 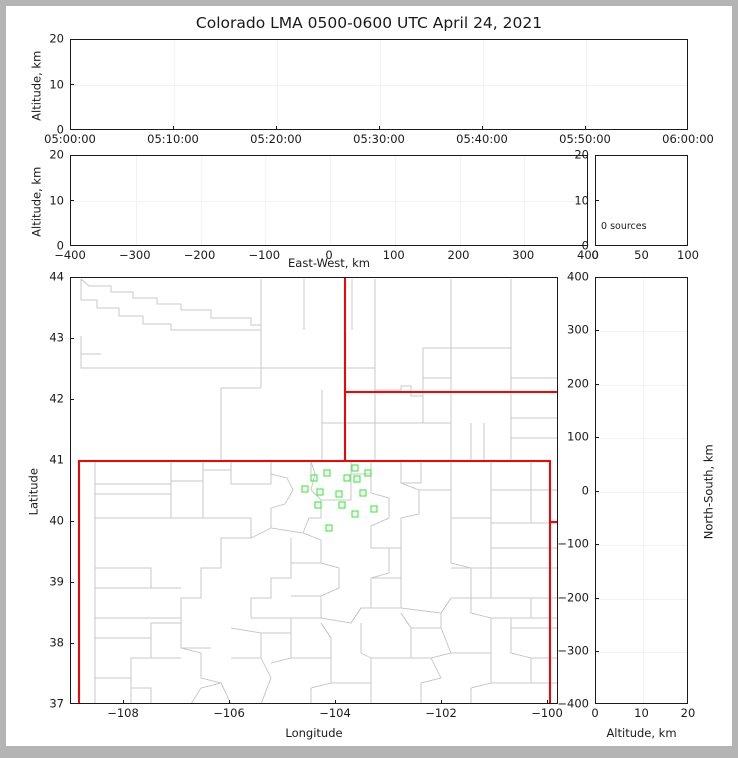 What do you see at coordinates (573, 703) in the screenshot?
I see `y-tick-label: −400` at bounding box center [573, 703].